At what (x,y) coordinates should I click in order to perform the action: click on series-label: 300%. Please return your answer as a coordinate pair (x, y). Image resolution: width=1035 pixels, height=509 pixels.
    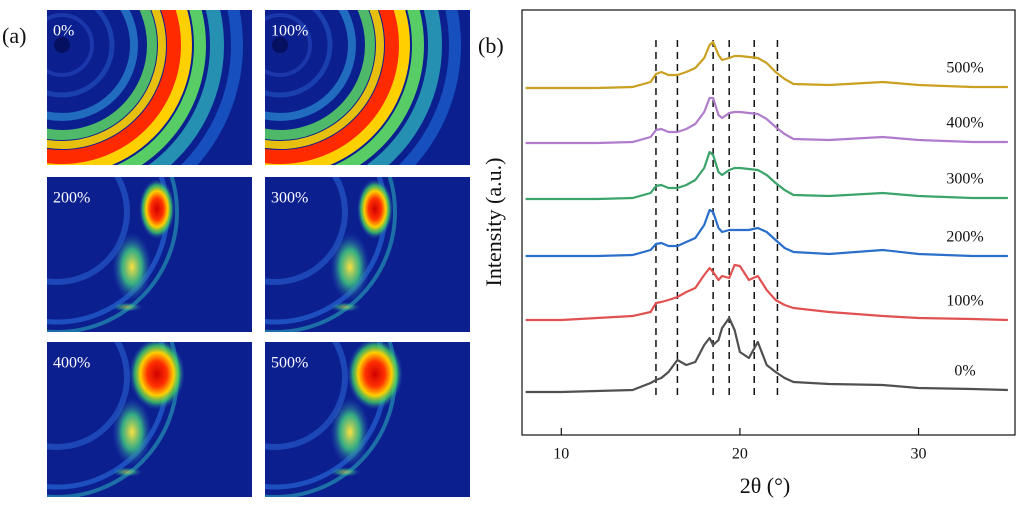
    Looking at the image, I should click on (964, 179).